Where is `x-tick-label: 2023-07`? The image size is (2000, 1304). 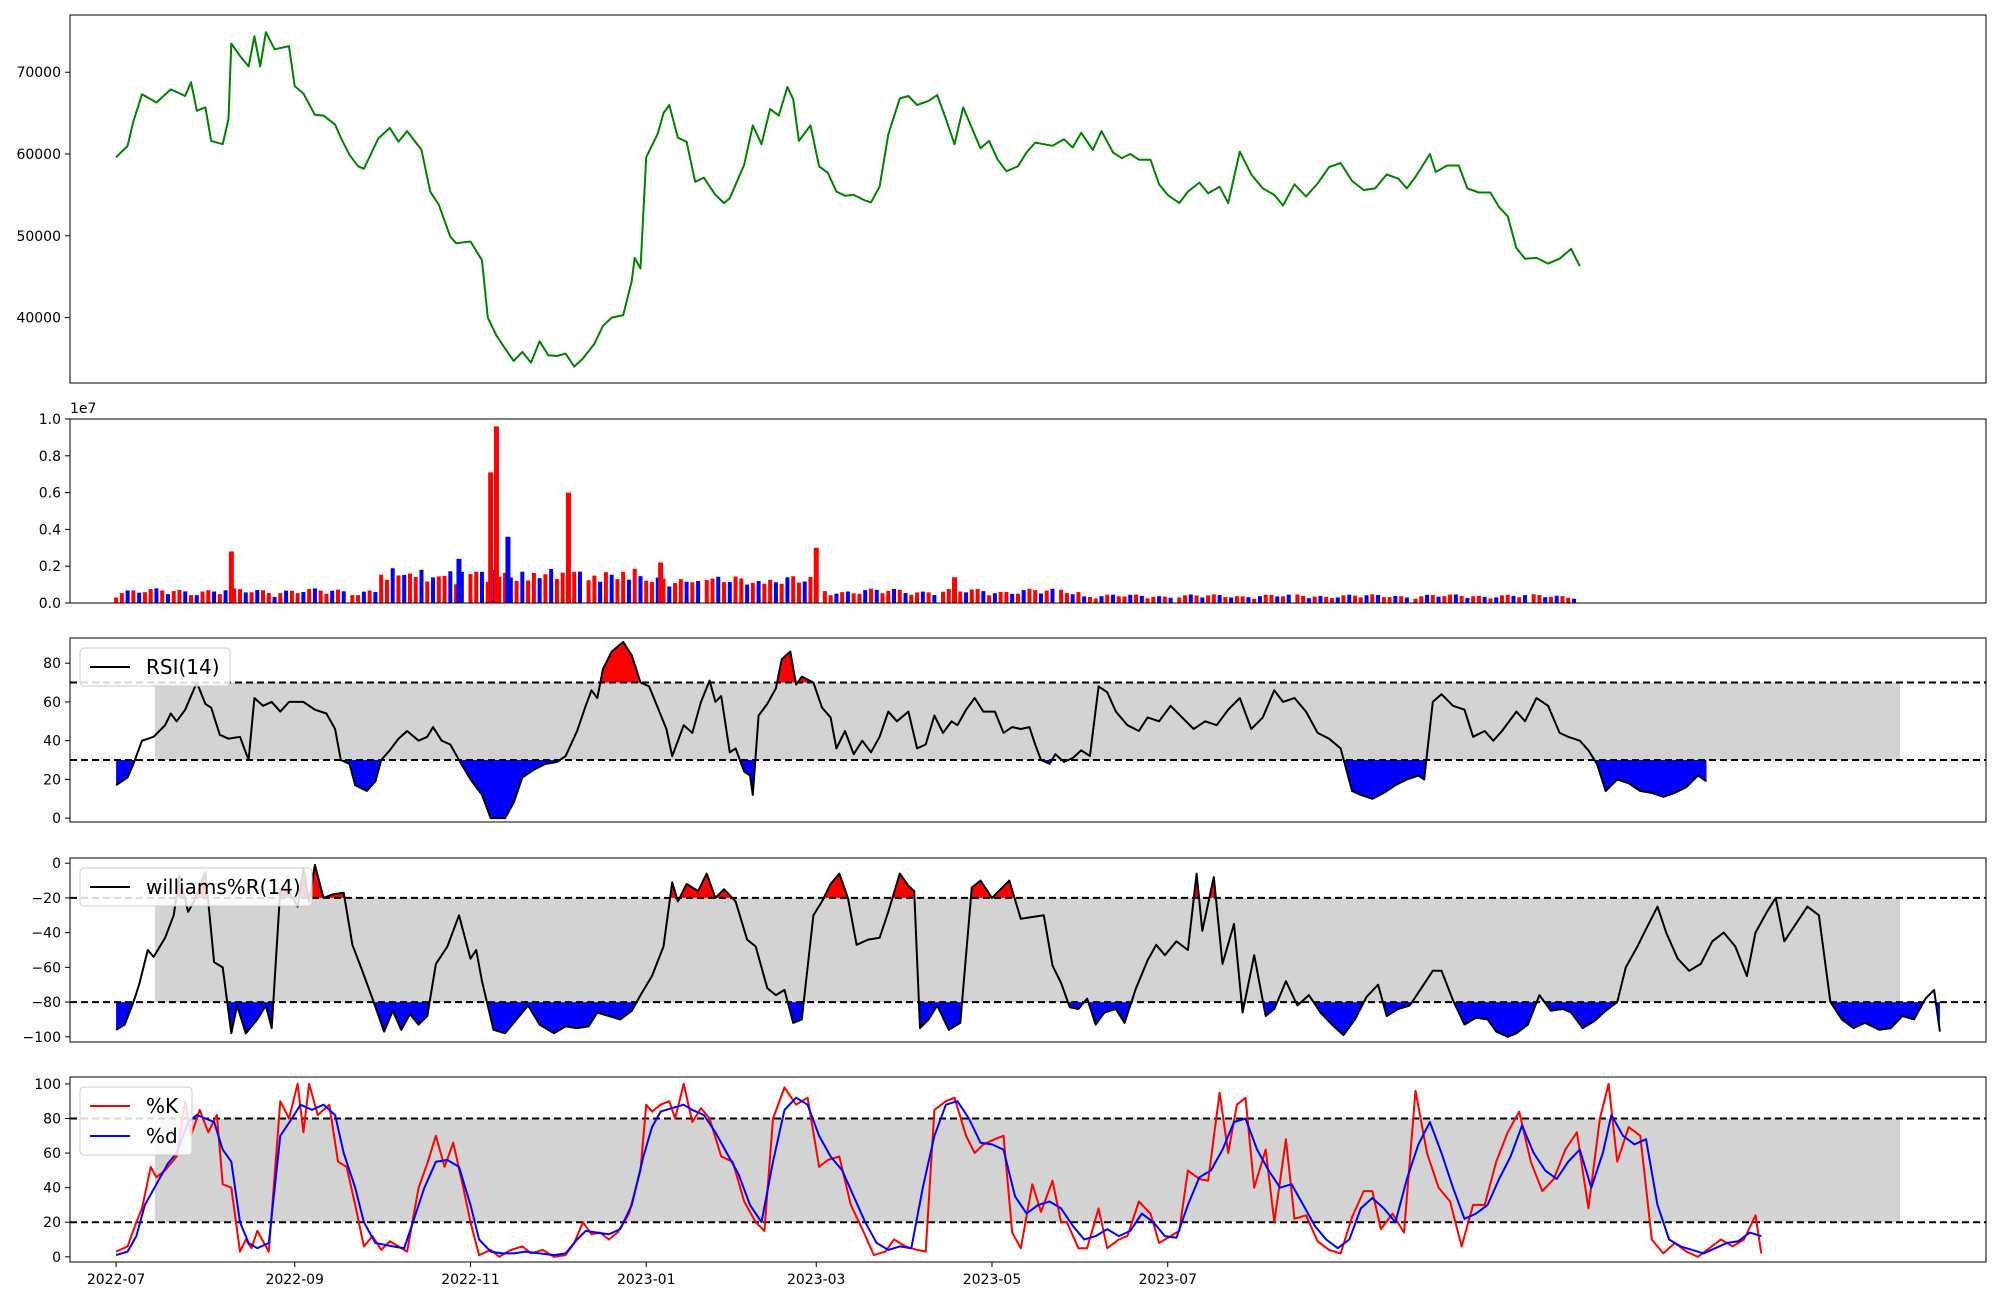
x-tick-label: 2023-07 is located at coordinates (1167, 1280).